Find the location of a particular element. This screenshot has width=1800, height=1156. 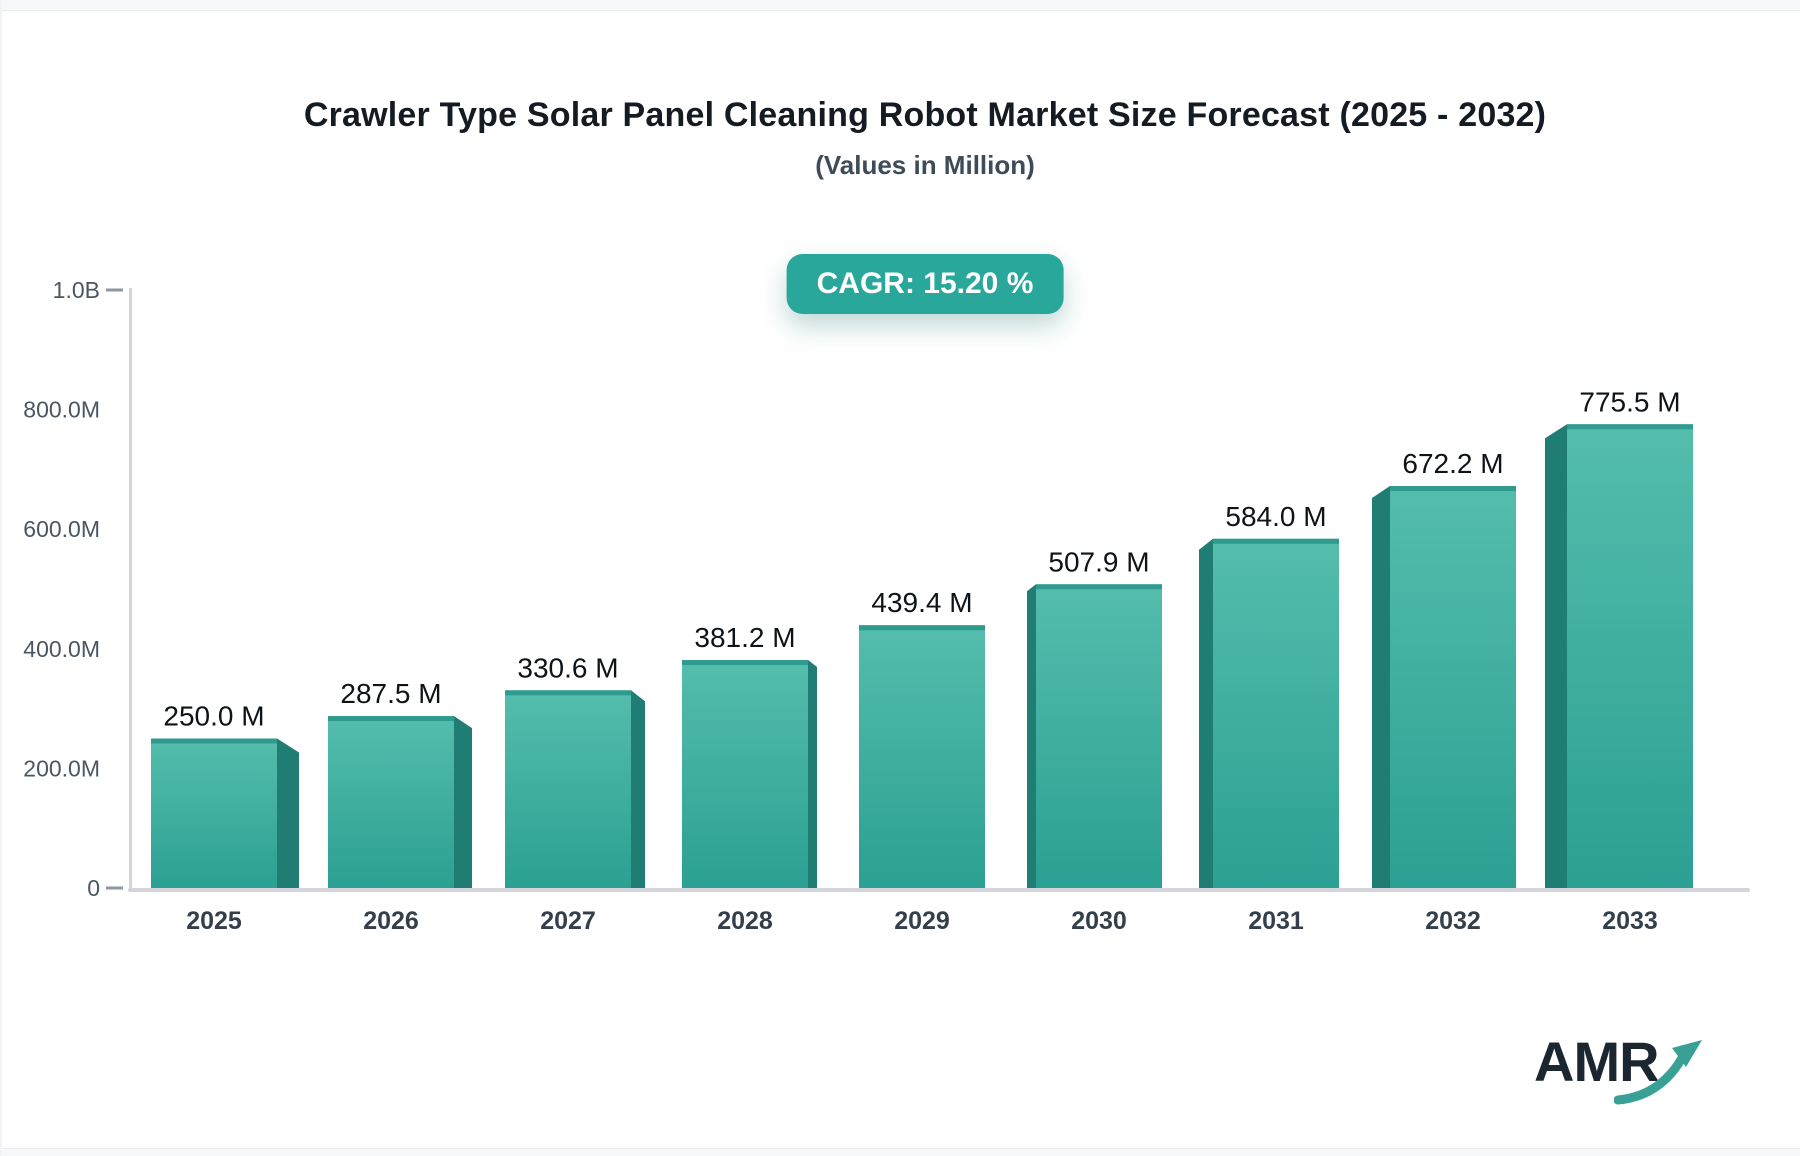

bar-value-label: 672.2 M is located at coordinates (1452, 463).